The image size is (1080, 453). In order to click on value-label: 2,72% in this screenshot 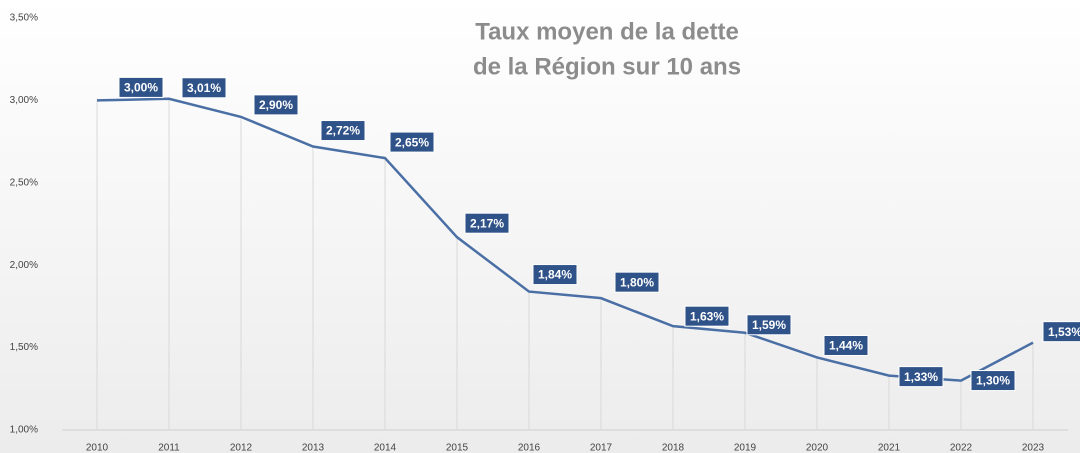, I will do `click(343, 131)`.